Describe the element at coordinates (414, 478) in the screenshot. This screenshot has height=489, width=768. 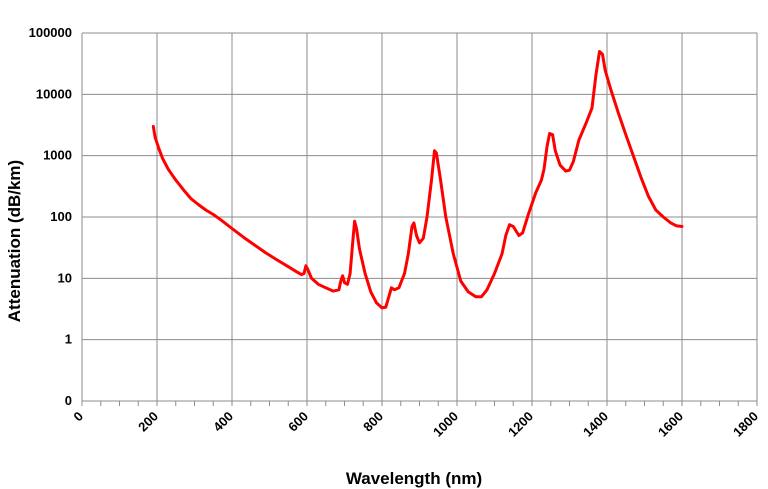
I see `x-axis-label: Wavelength (nm)` at that location.